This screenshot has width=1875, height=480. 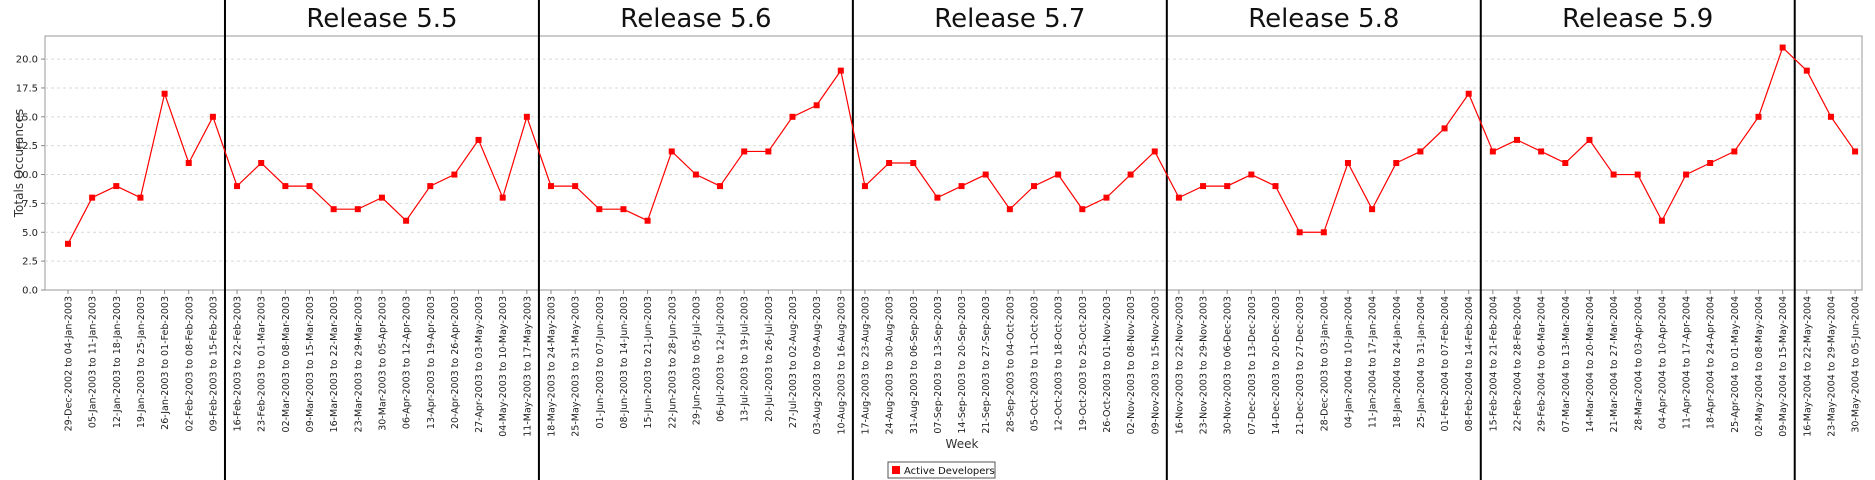 What do you see at coordinates (648, 362) in the screenshot?
I see `x-tick-label: 15-Jun-2003 to 21-Jun-2003` at bounding box center [648, 362].